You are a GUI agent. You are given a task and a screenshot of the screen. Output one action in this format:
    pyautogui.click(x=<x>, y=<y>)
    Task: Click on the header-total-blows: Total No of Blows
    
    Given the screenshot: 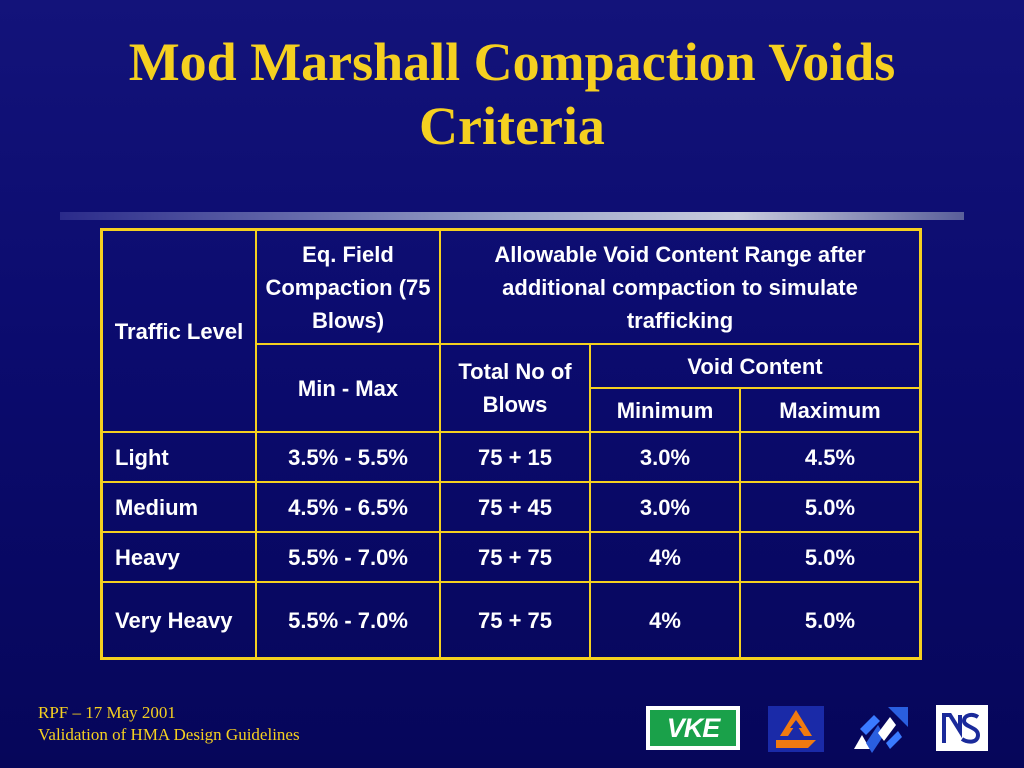 What is the action you would take?
    pyautogui.click(x=515, y=388)
    